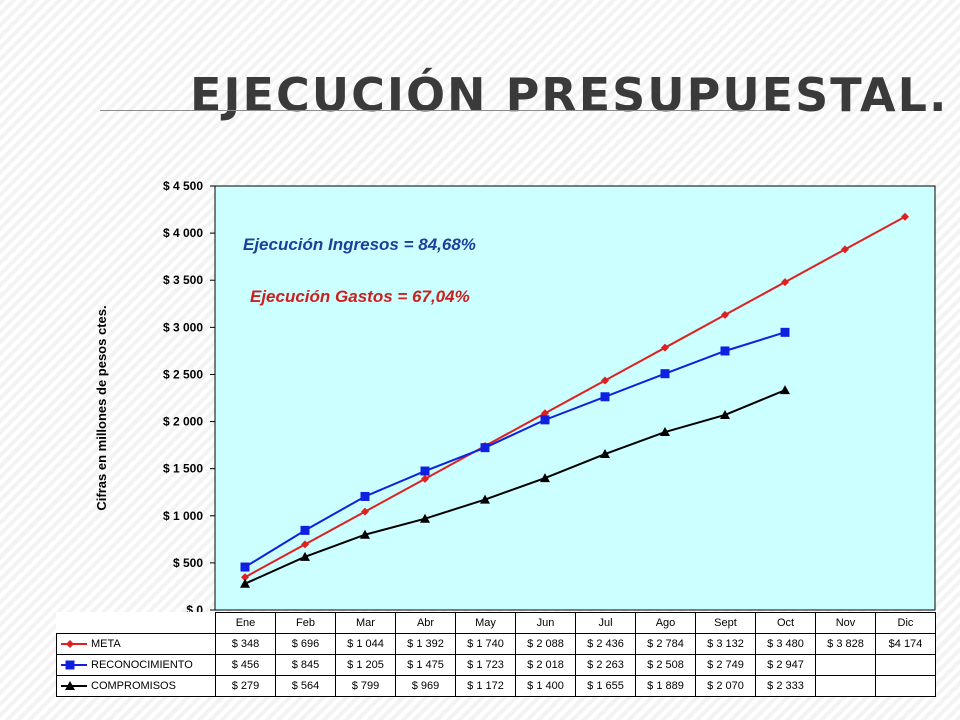 The width and height of the screenshot is (960, 720). What do you see at coordinates (425, 665) in the screenshot?
I see `data-label: $ 1 475` at bounding box center [425, 665].